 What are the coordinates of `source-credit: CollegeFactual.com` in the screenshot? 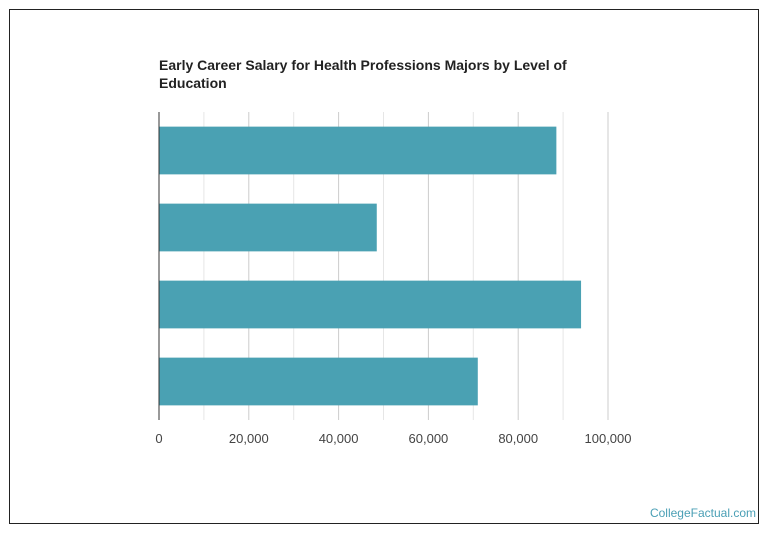 It's located at (702, 513).